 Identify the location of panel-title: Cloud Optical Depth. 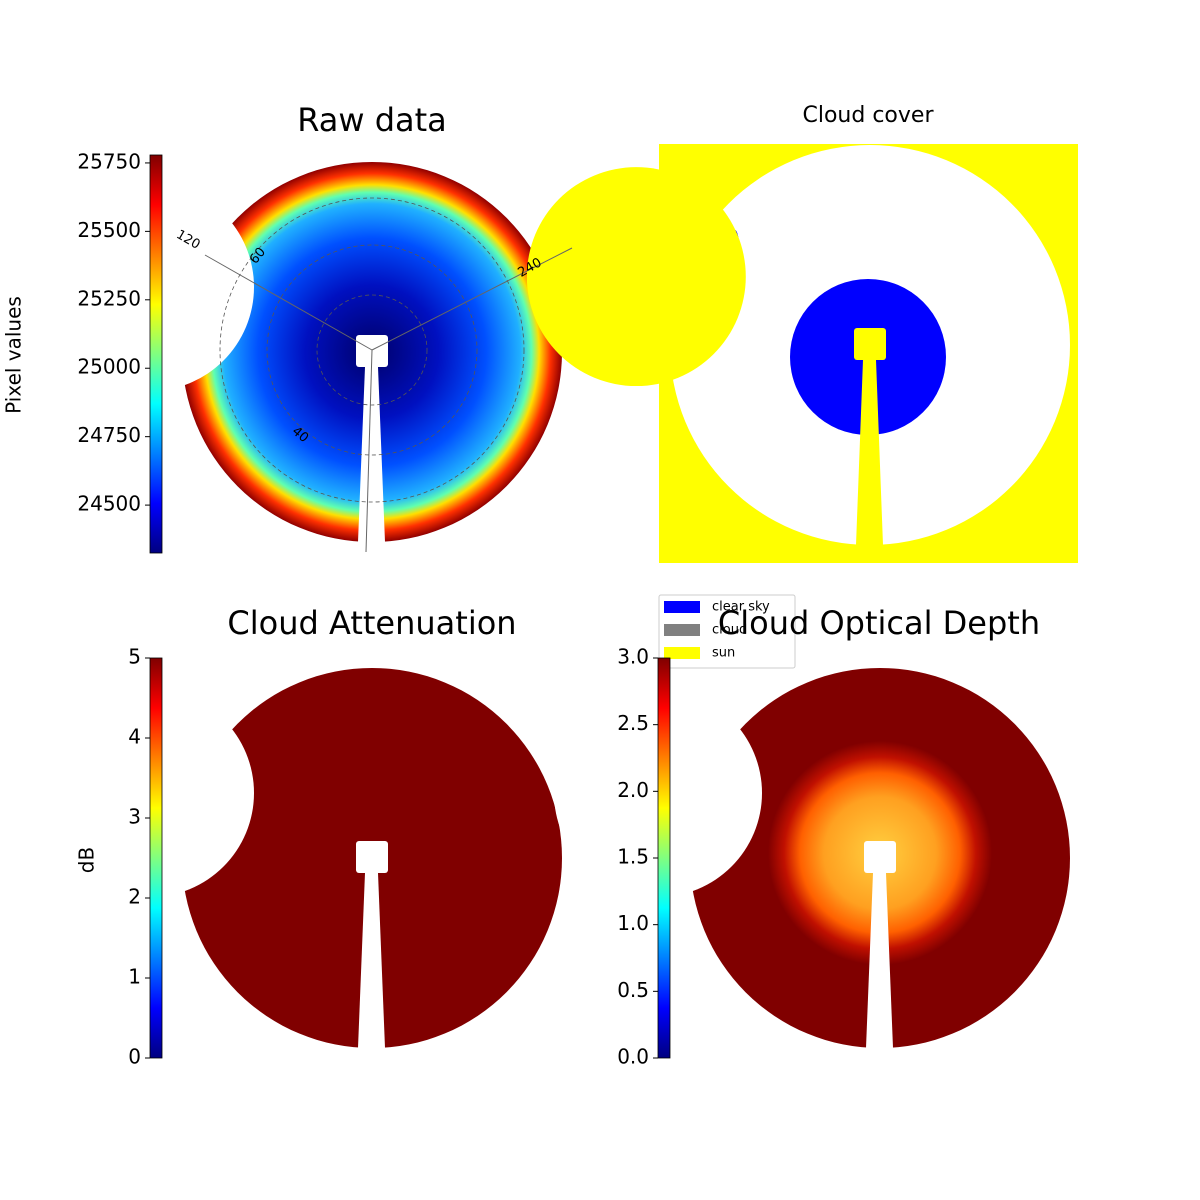
(879, 623).